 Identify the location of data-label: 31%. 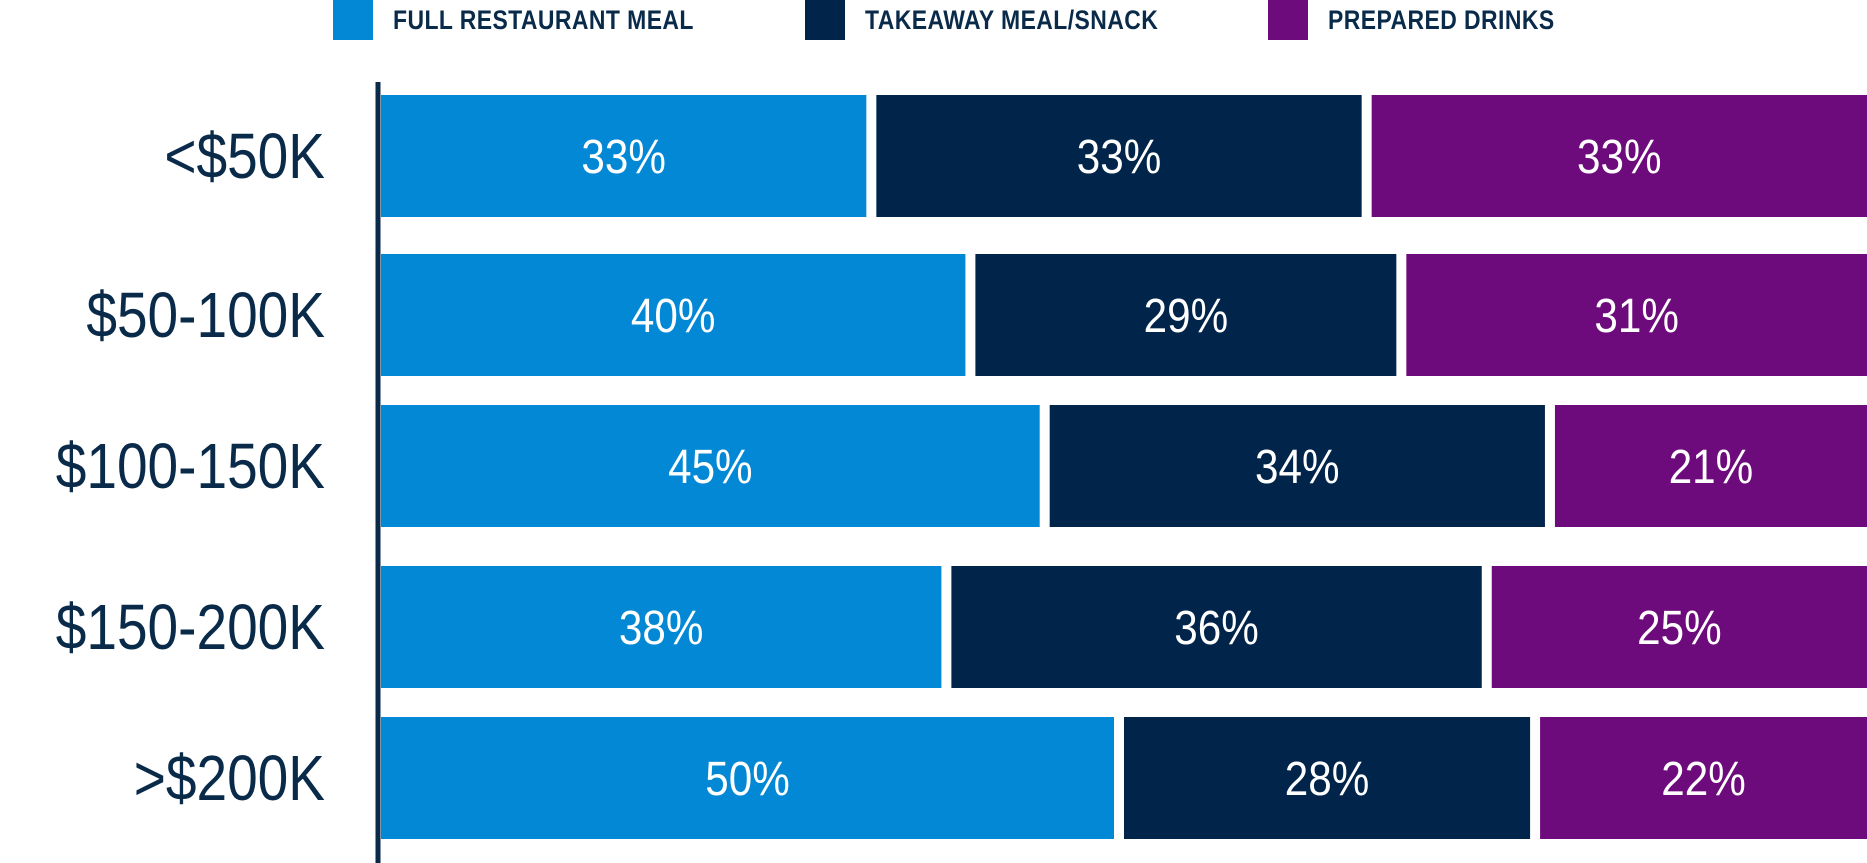
(1636, 315).